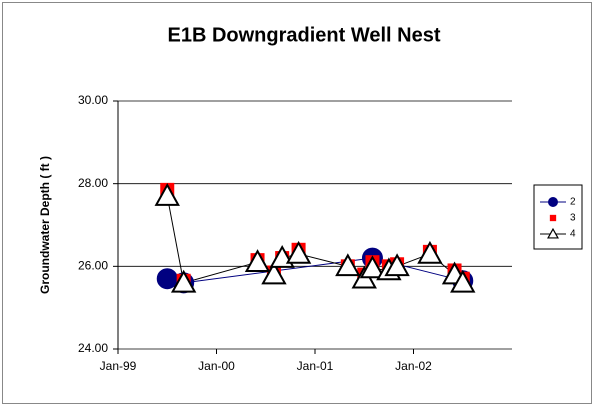  I want to click on legend-label: 4, so click(573, 234).